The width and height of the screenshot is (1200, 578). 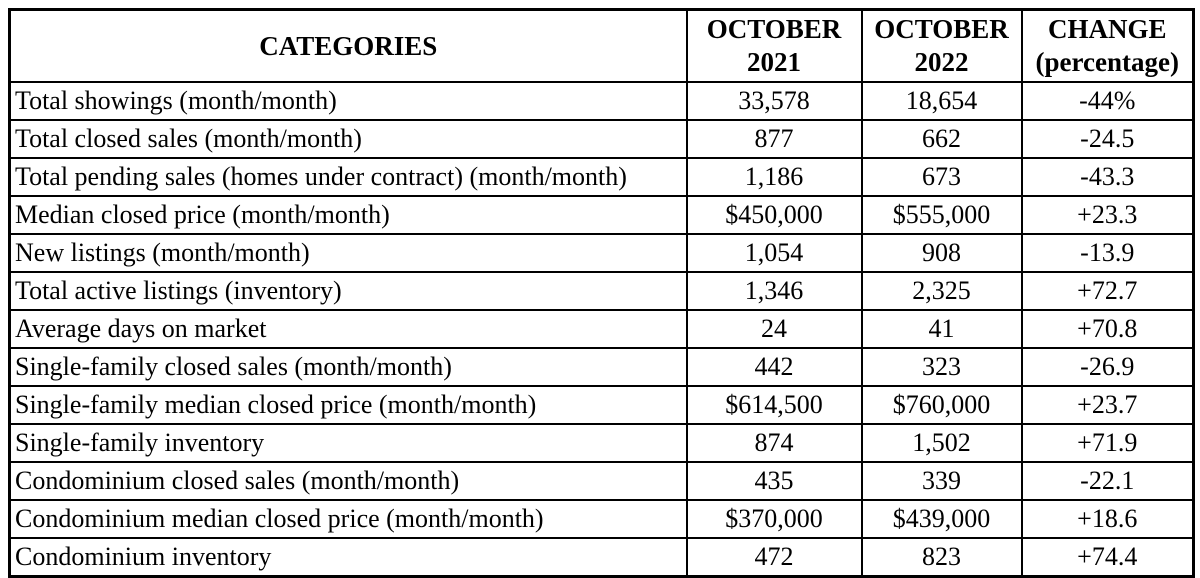 What do you see at coordinates (348, 443) in the screenshot?
I see `cell-category: Single-family inventory` at bounding box center [348, 443].